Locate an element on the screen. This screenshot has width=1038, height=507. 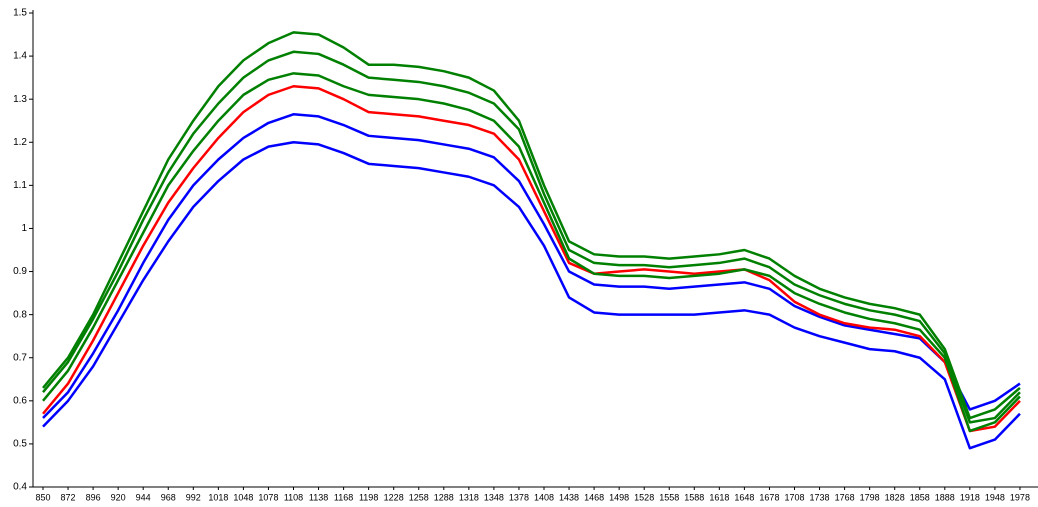
x-tick-label: 1678 is located at coordinates (769, 497).